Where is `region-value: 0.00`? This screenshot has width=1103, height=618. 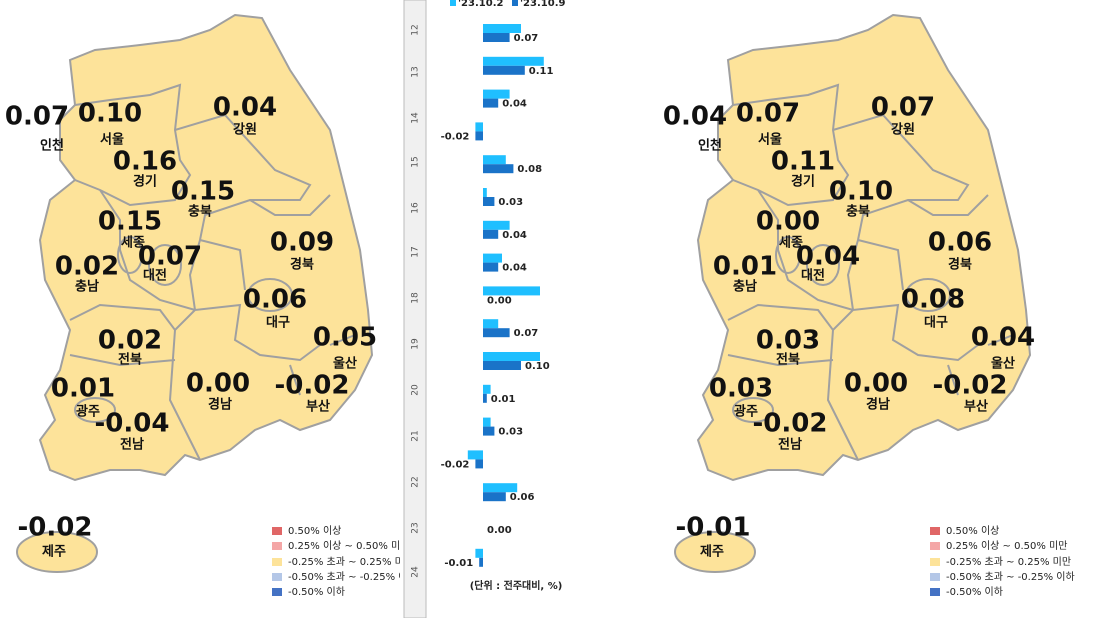
region-value: 0.00 is located at coordinates (788, 222).